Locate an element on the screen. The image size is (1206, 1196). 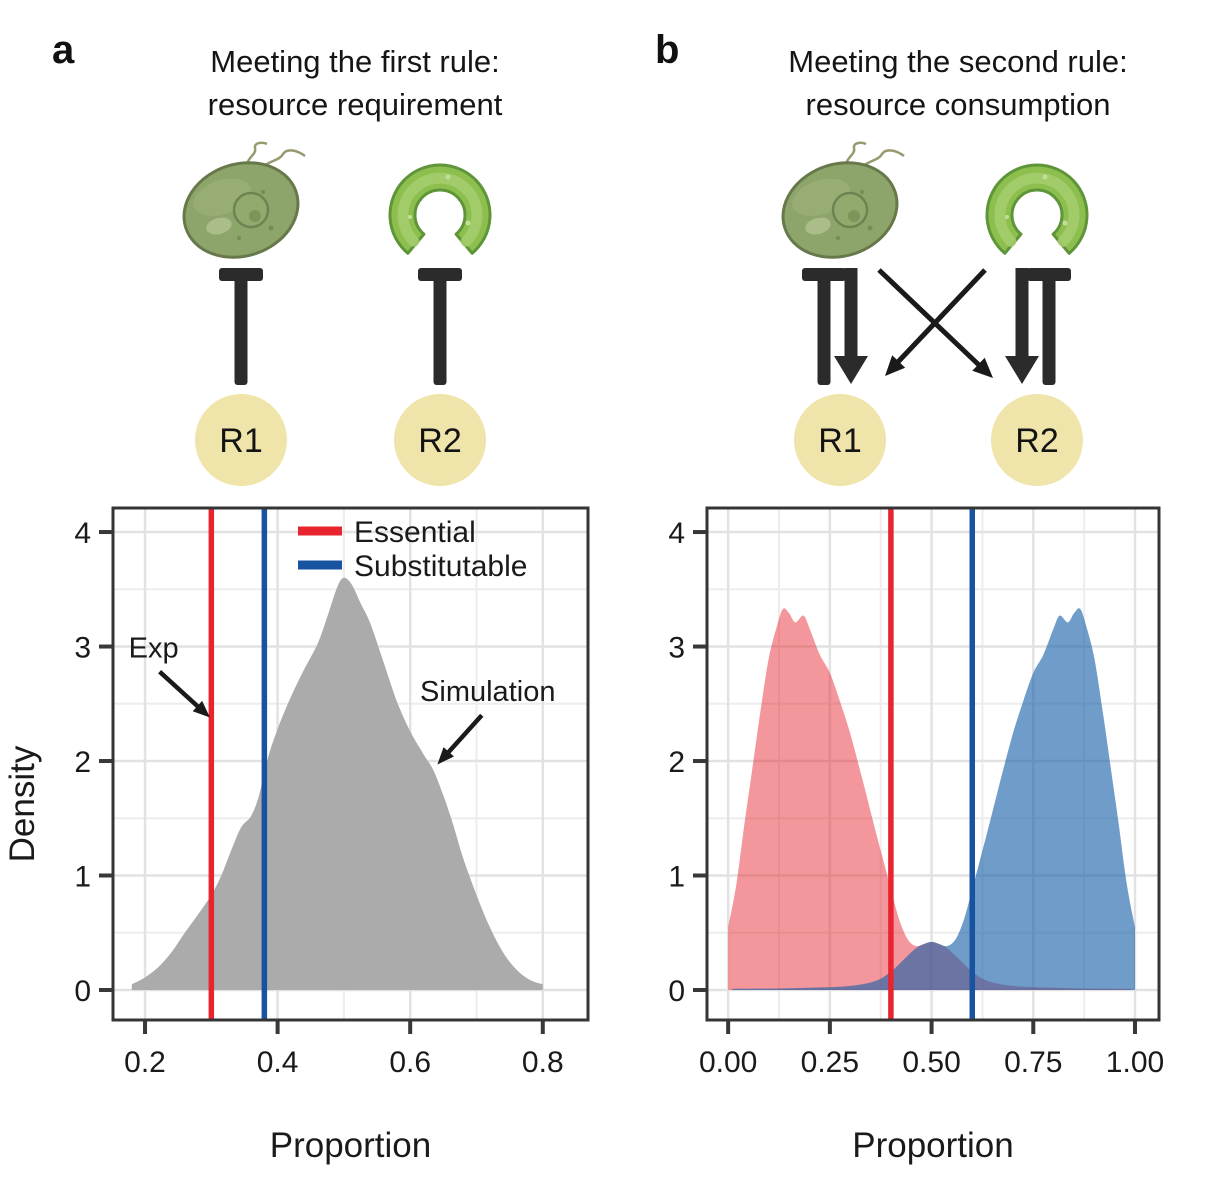
cross-arrow-flagellate-to-r2 is located at coordinates (935, 323).